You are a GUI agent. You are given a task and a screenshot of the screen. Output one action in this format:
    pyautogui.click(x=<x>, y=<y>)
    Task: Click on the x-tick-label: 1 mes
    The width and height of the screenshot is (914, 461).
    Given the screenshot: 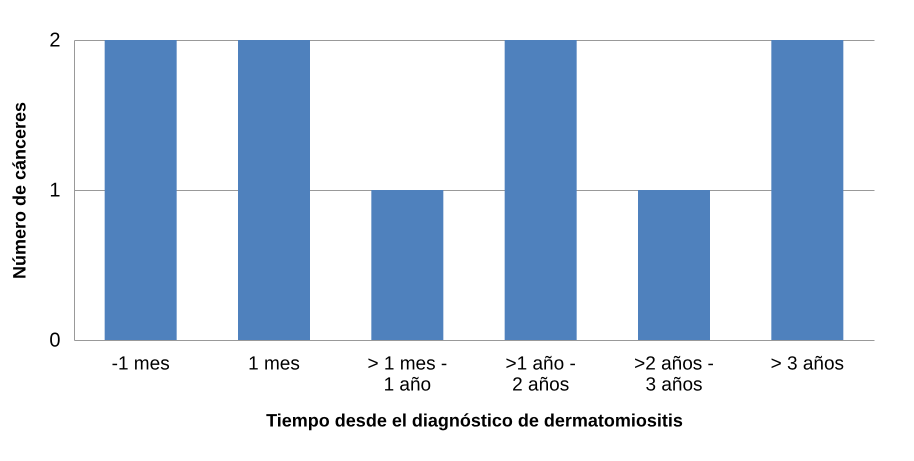 What is the action you would take?
    pyautogui.click(x=274, y=364)
    